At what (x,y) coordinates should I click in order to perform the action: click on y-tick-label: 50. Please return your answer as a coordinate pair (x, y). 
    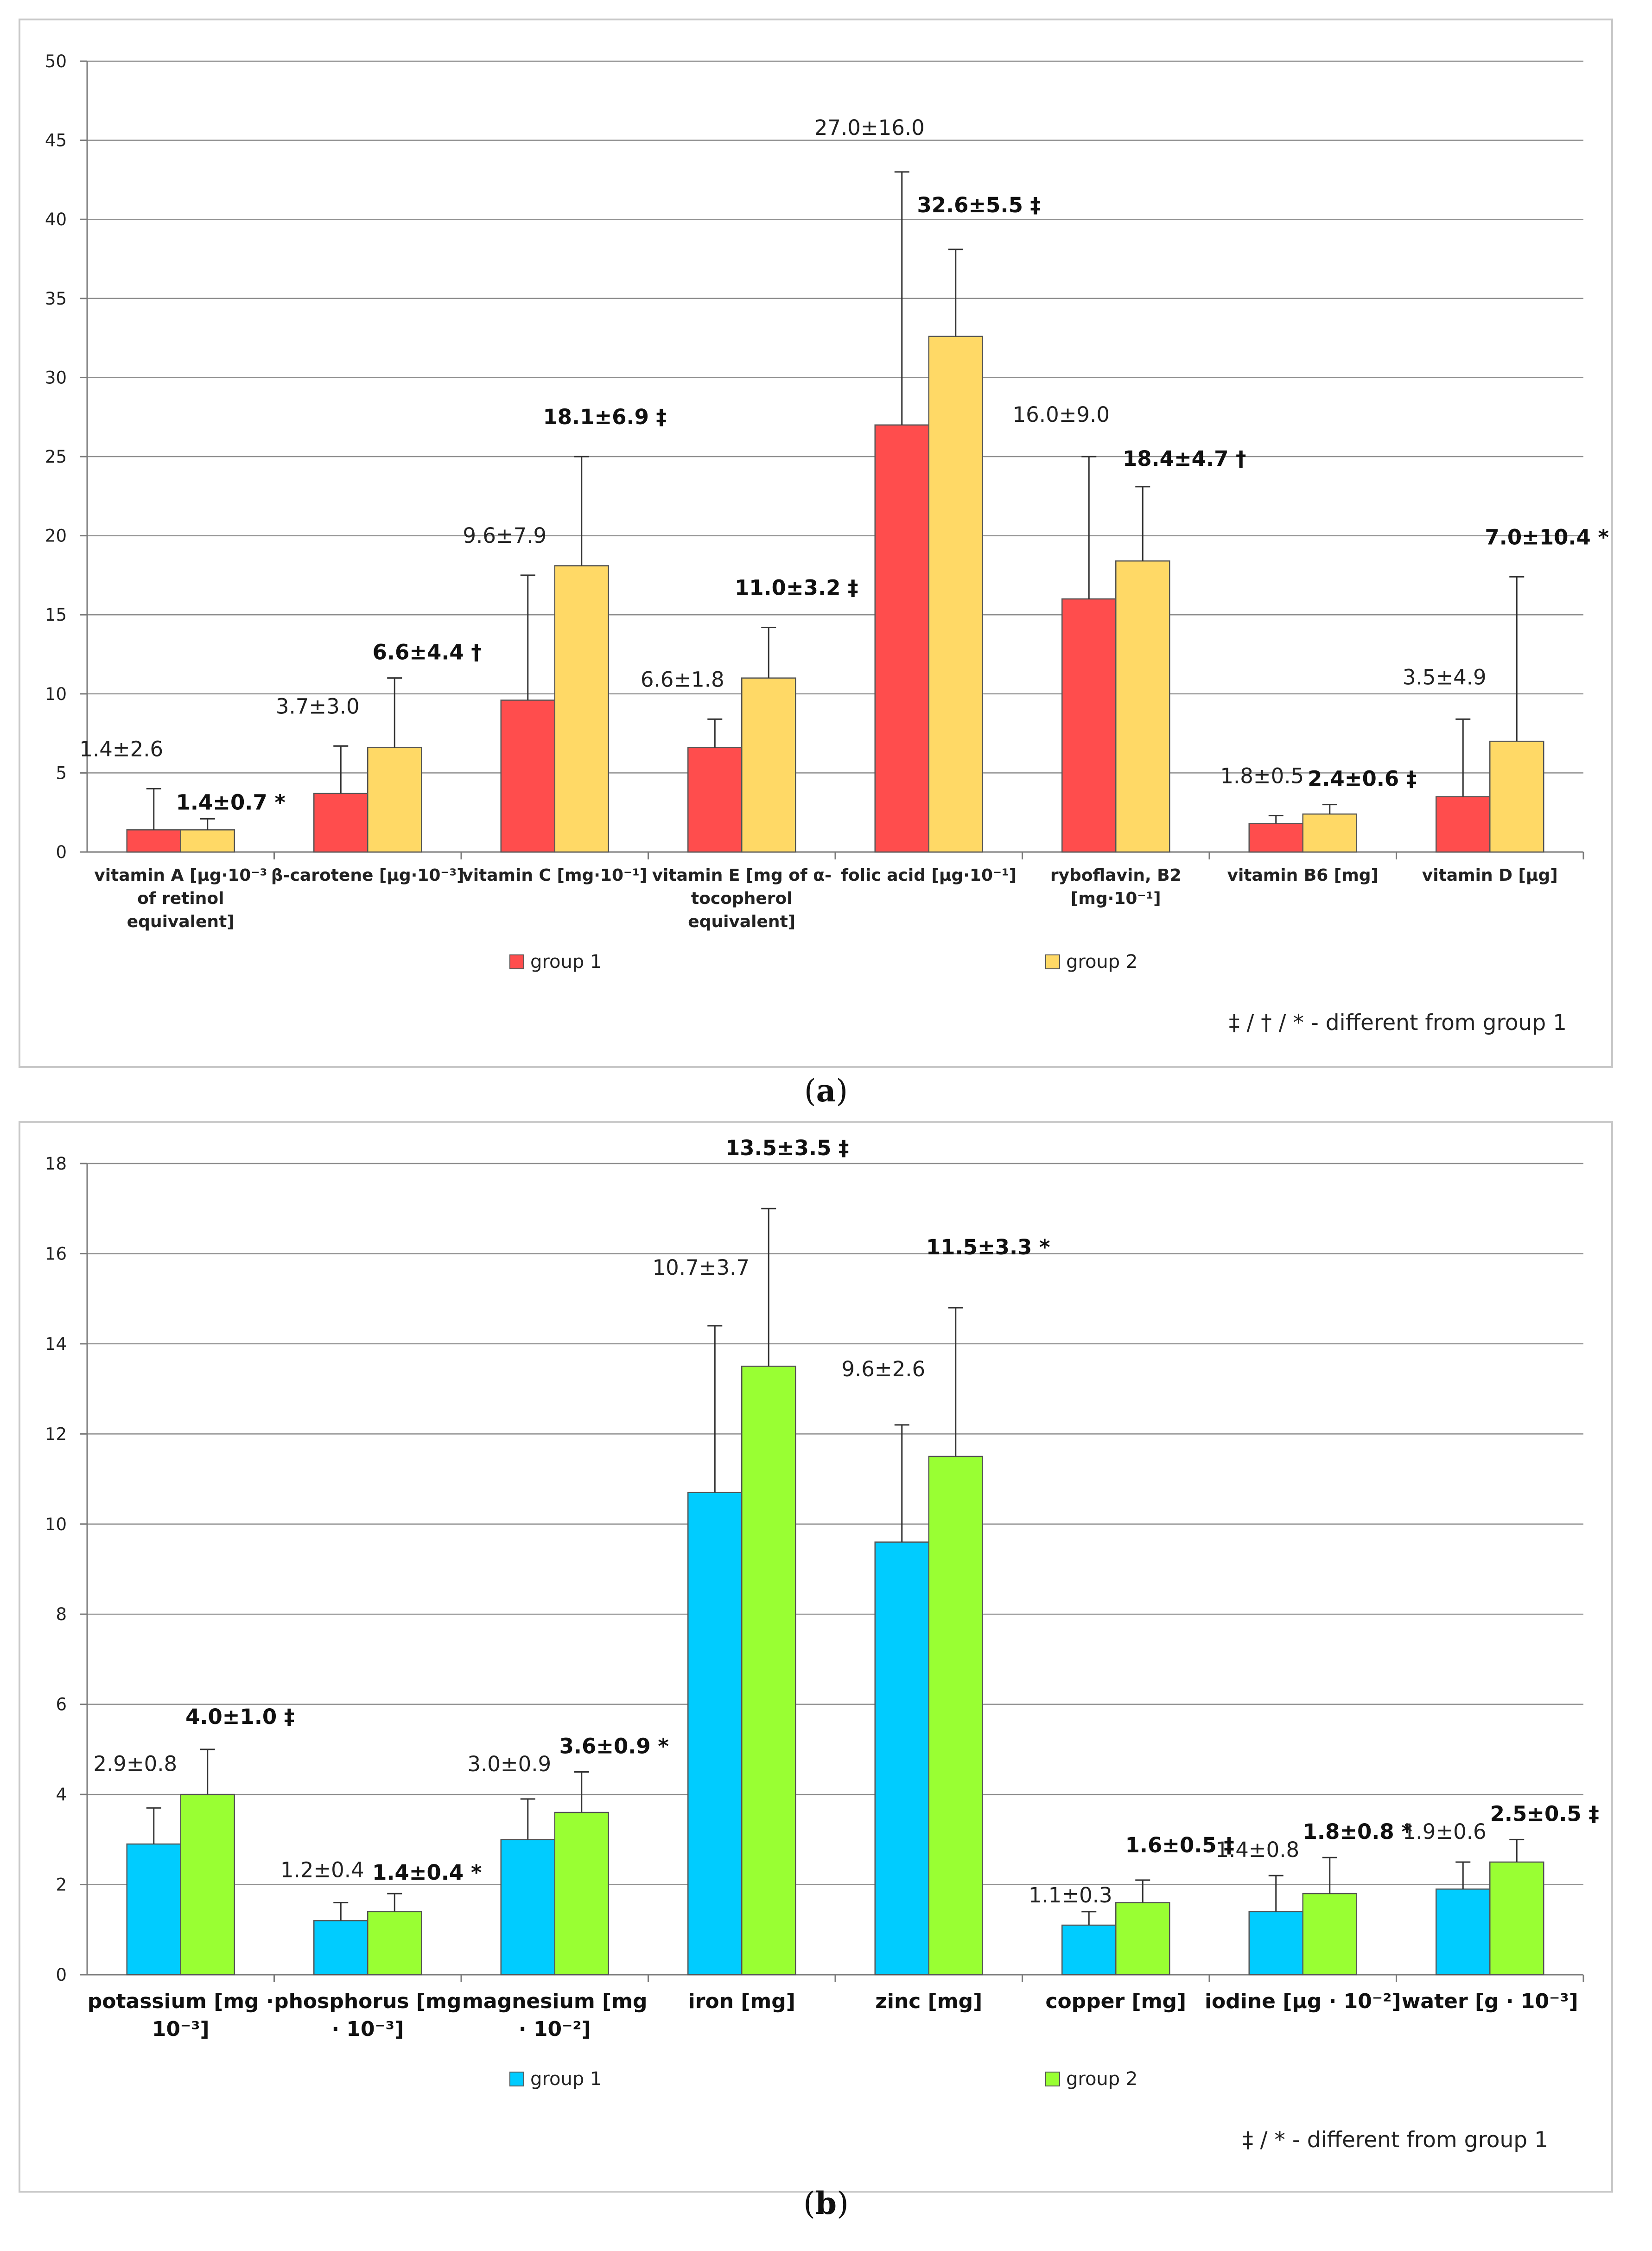
    Looking at the image, I should click on (56, 61).